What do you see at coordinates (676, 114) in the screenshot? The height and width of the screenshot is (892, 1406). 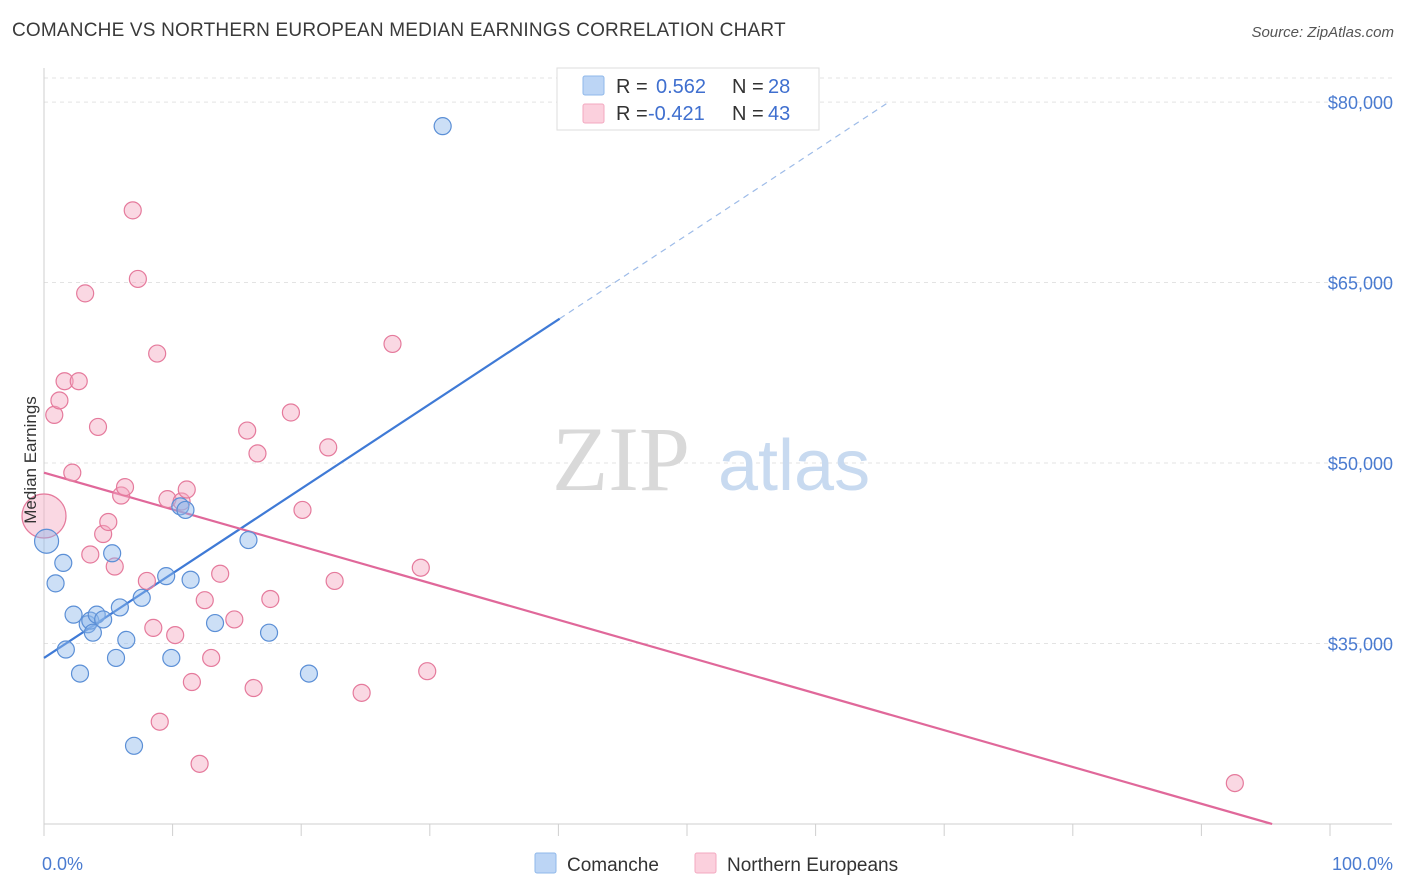 I see `legend-r-value-northern-europeans: -0.421` at bounding box center [676, 114].